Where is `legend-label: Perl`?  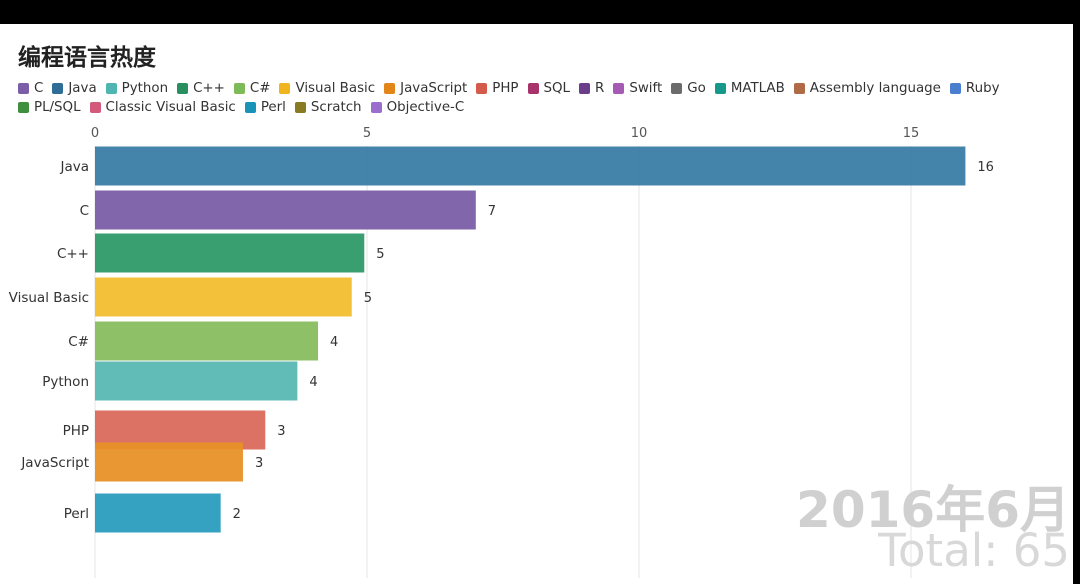 legend-label: Perl is located at coordinates (273, 107).